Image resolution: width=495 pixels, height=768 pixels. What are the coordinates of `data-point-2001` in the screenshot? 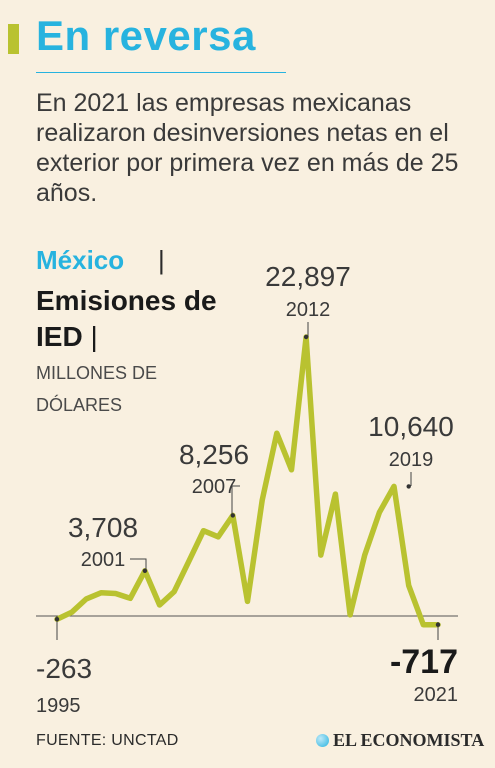 It's located at (145, 570).